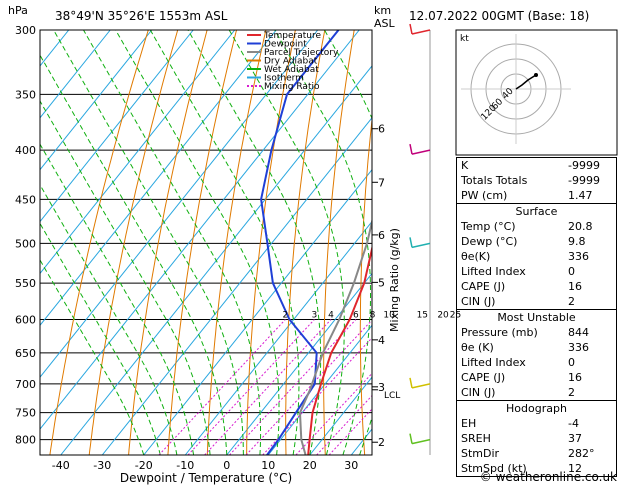 Image resolution: width=629 pixels, height=486 pixels. Describe the element at coordinates (536, 256) in the screenshot. I see `surface-row: θe(K) 336` at that location.